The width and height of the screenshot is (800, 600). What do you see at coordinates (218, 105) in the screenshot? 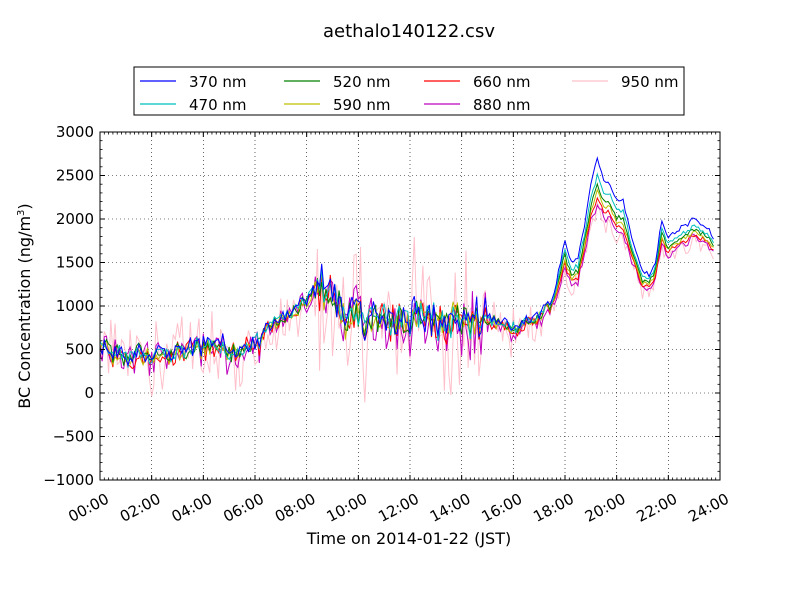
I see `legend-label: 470 nm` at bounding box center [218, 105].